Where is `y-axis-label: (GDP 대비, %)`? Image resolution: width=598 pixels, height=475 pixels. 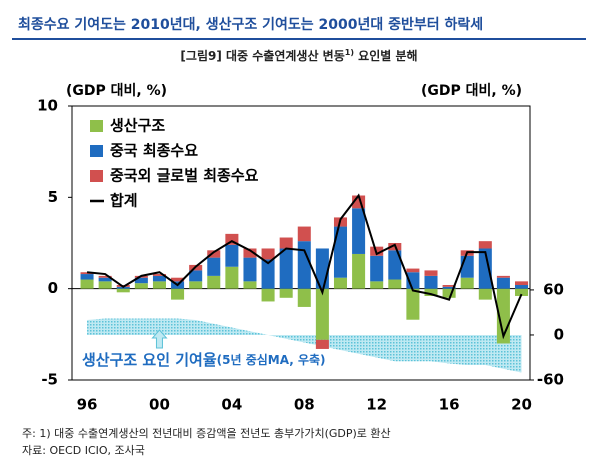 y-axis-label: (GDP 대비, %) is located at coordinates (116, 91).